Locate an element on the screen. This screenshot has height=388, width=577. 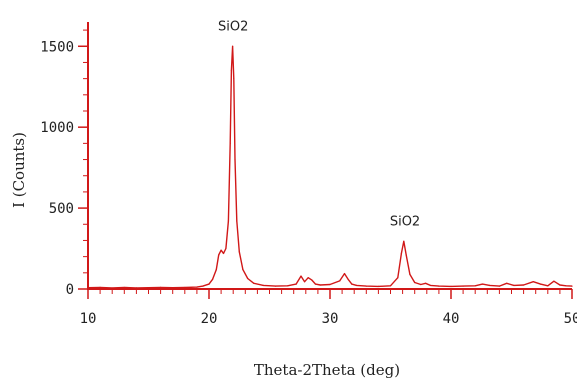
x-tick-label: 50 is located at coordinates (570, 319).